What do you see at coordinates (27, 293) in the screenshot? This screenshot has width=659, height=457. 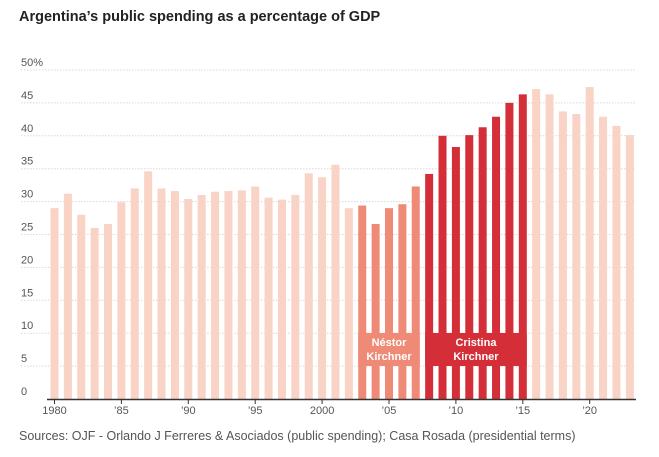 I see `y-tick-label: 15` at bounding box center [27, 293].